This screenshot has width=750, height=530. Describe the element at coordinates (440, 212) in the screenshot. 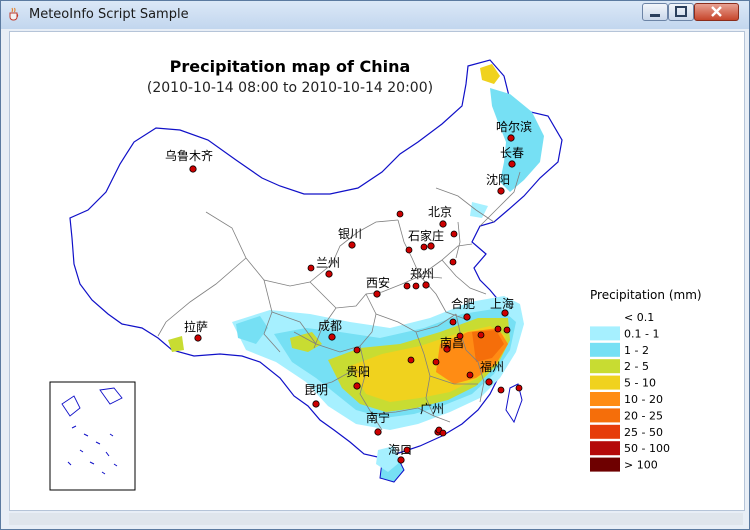

I see `city-label: 北京` at that location.